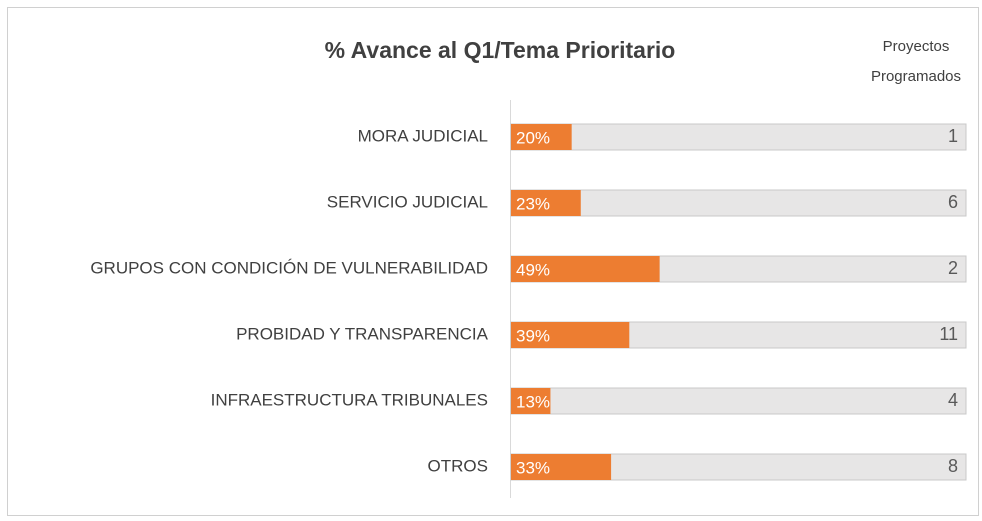 The width and height of the screenshot is (982, 521). What do you see at coordinates (458, 465) in the screenshot?
I see `category-label: OTROS` at bounding box center [458, 465].